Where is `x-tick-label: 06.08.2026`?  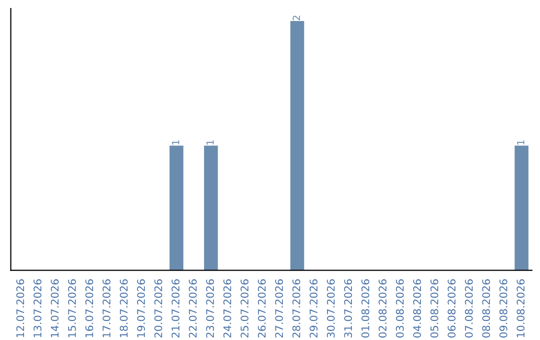
x-tick-label: 06.08.2026 is located at coordinates (452, 308).